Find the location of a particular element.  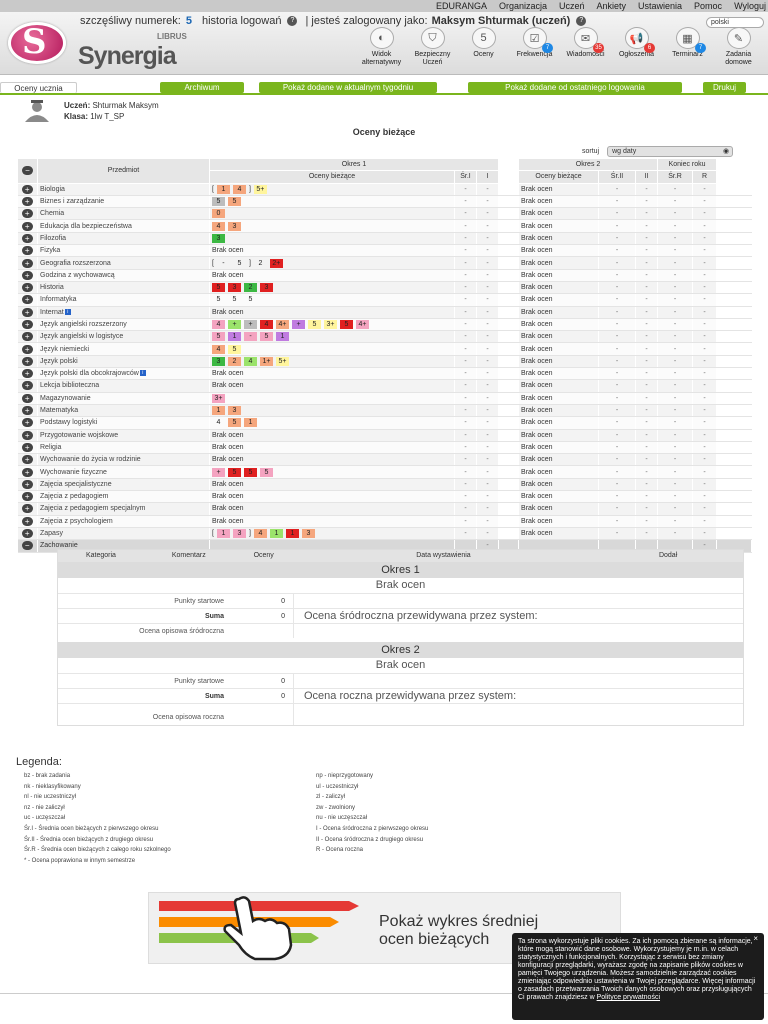

topnav-item: Pomoc is located at coordinates (708, 6).